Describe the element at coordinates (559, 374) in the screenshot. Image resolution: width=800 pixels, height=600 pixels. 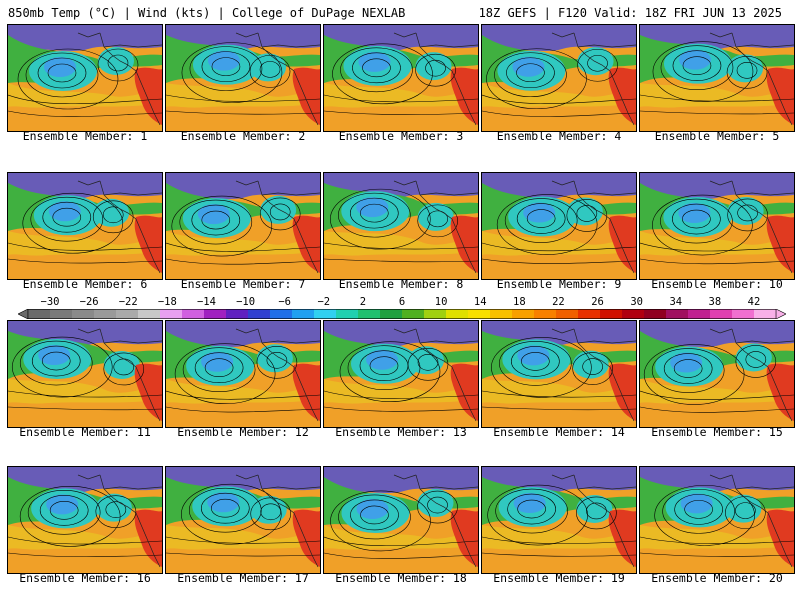
I see `ensemble-member-14-map` at that location.